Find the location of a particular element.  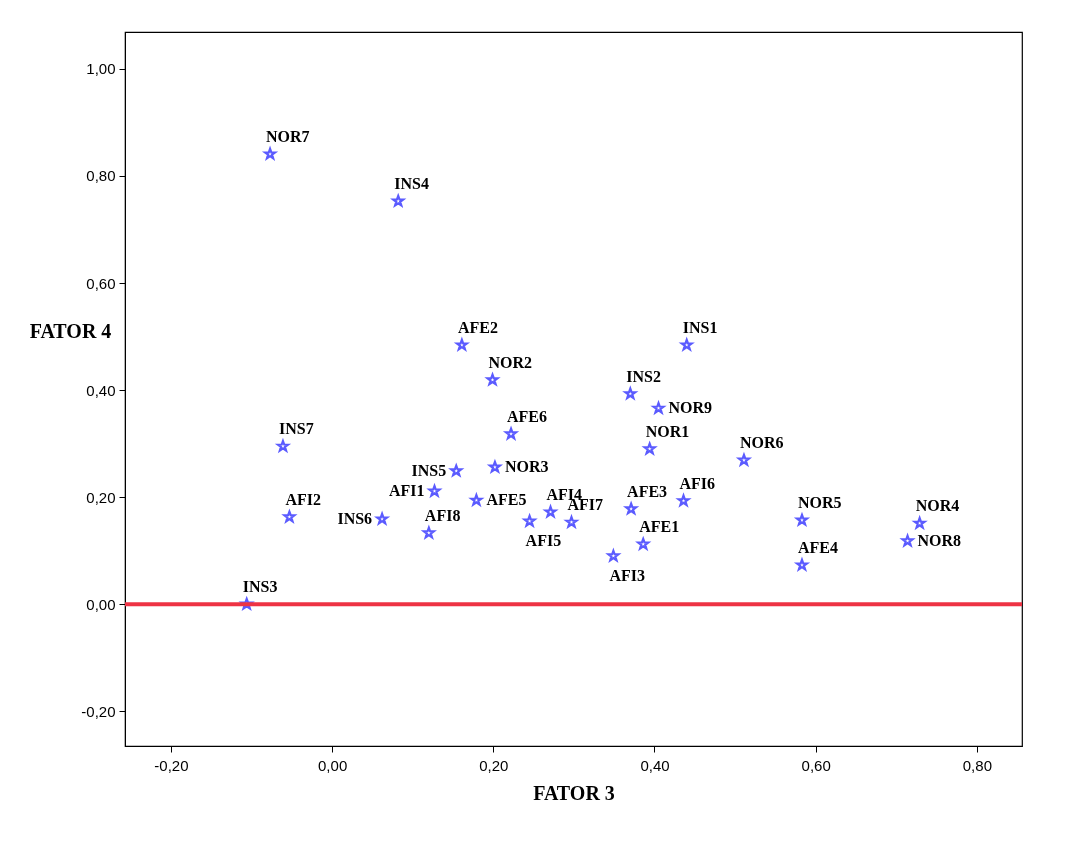

annotation: NOR4 is located at coordinates (937, 506).